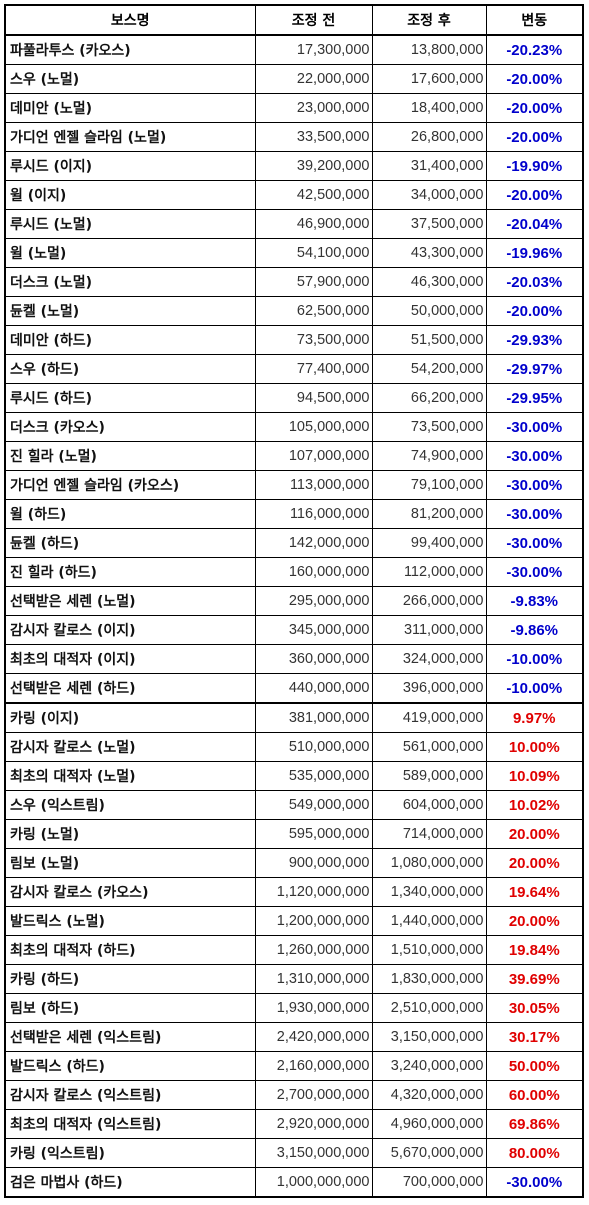 Image resolution: width=589 pixels, height=1205 pixels. Describe the element at coordinates (534, 224) in the screenshot. I see `change-cell: -20.04%` at that location.